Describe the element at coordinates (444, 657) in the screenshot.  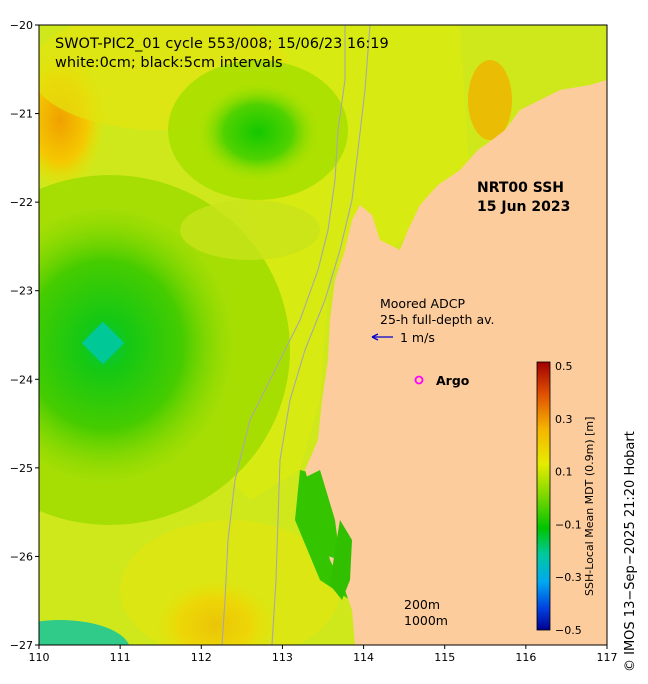
I see `x-tick-label: 115` at that location.